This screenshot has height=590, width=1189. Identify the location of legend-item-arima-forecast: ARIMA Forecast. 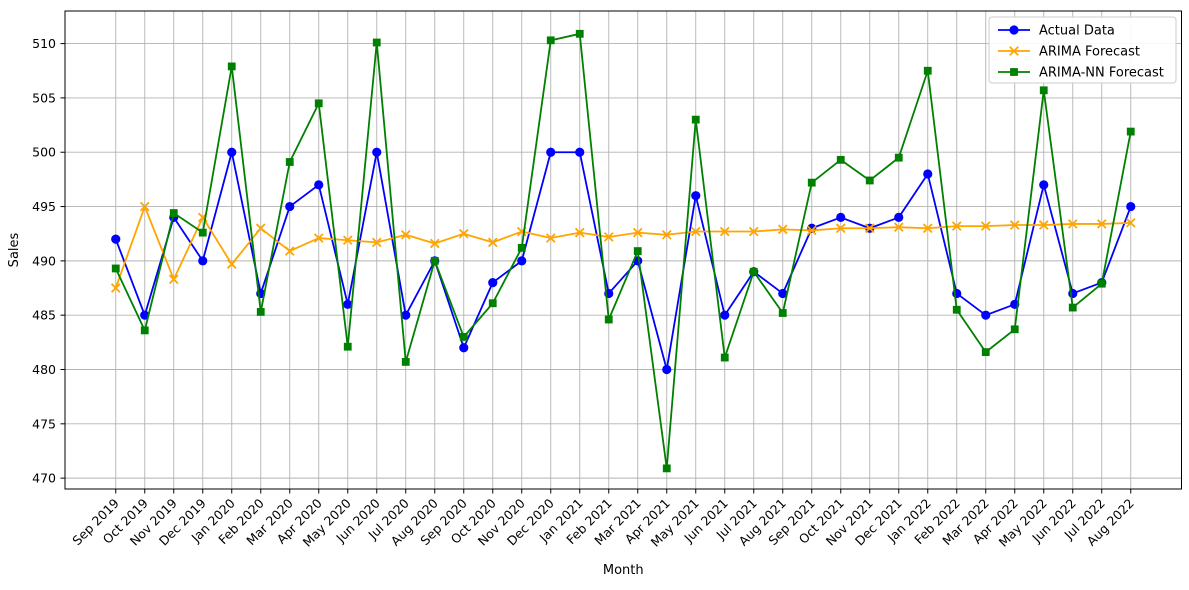
(1069, 52).